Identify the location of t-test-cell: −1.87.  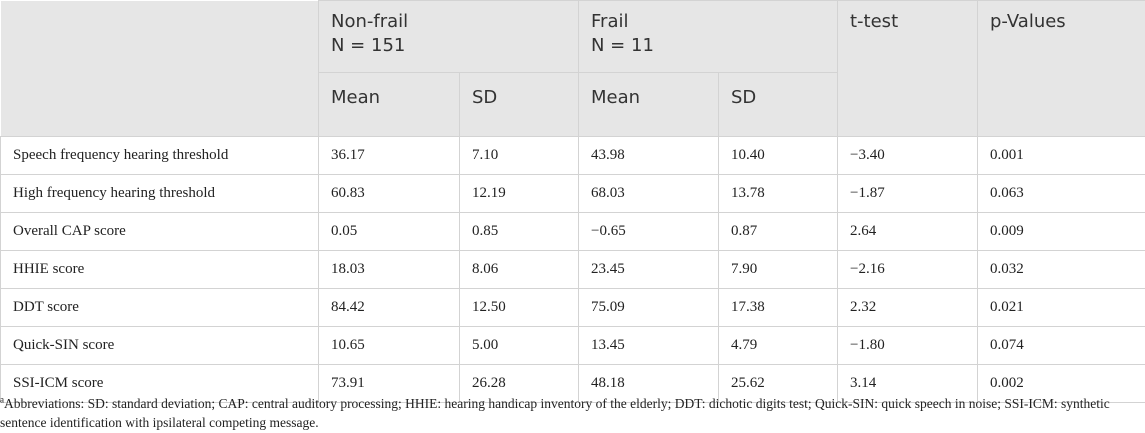
(907, 193).